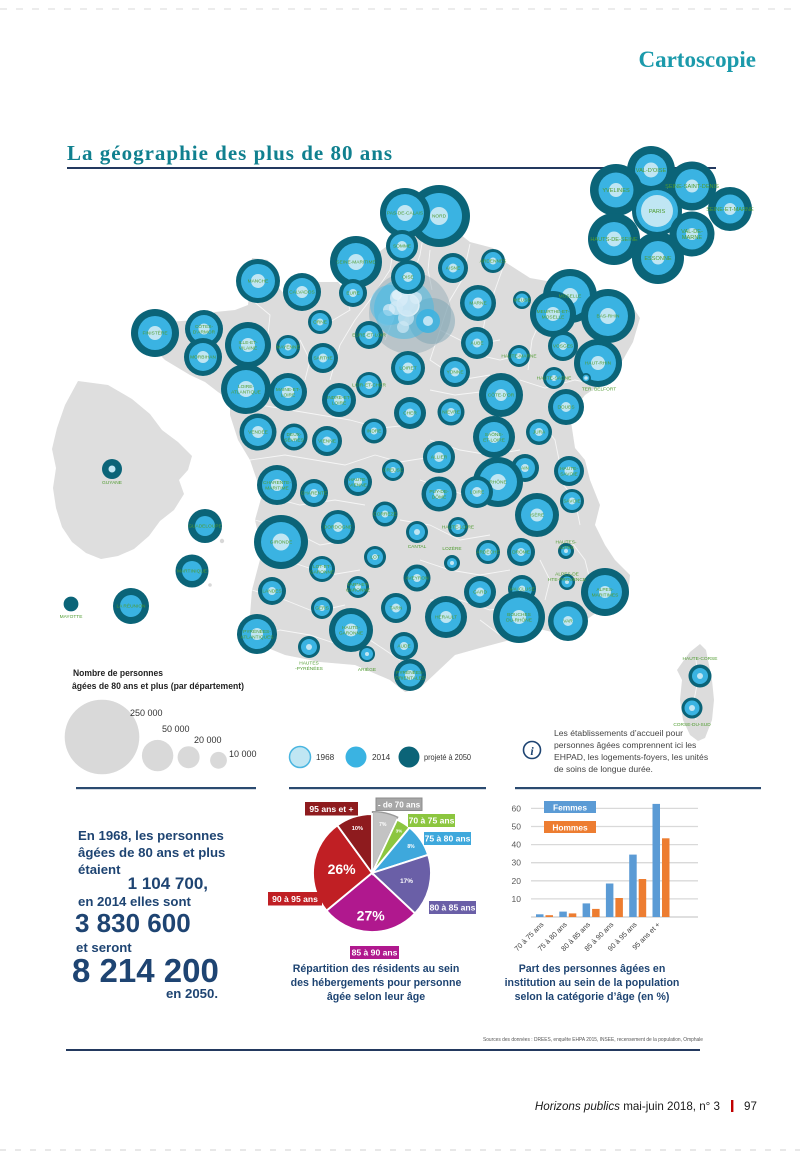 The image size is (800, 1161). I want to click on svg-text: 10 000, so click(243, 754).